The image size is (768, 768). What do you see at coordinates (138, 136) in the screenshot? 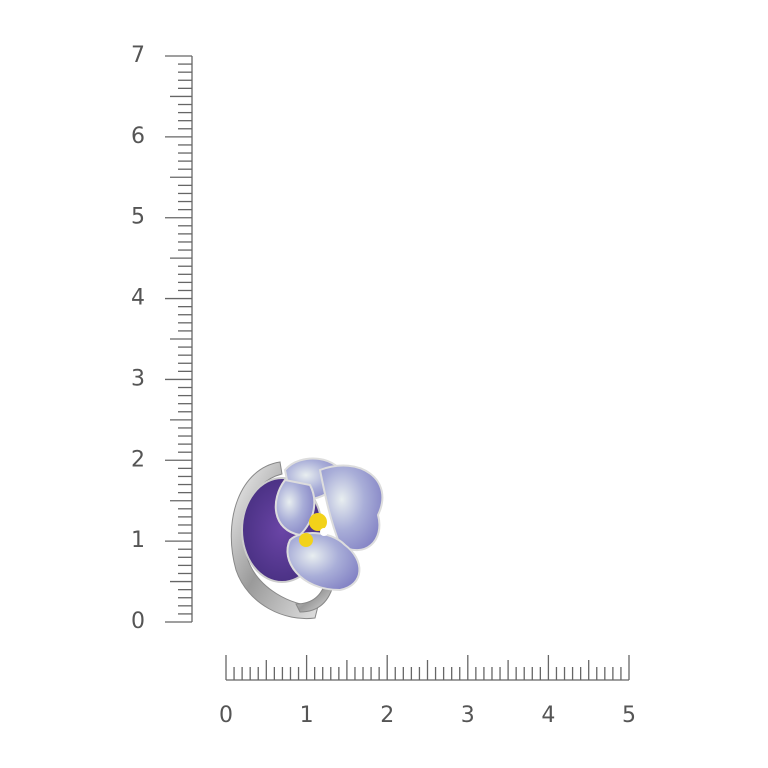
I see `ruler-label: 6` at bounding box center [138, 136].